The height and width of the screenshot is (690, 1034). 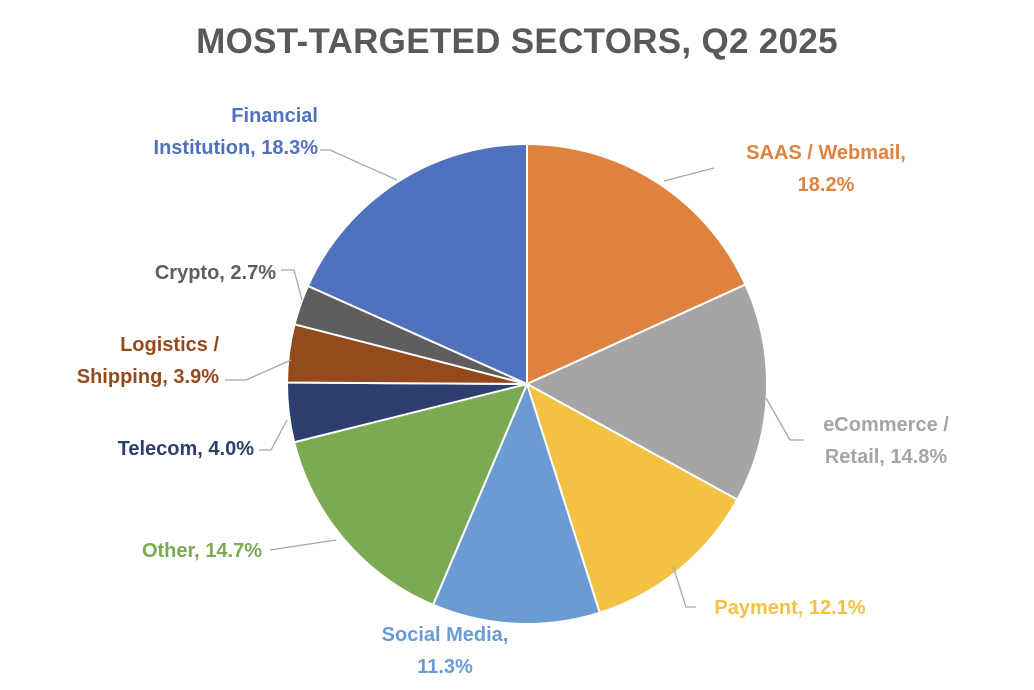 What do you see at coordinates (359, 165) in the screenshot?
I see `leader-line-financial-institution` at bounding box center [359, 165].